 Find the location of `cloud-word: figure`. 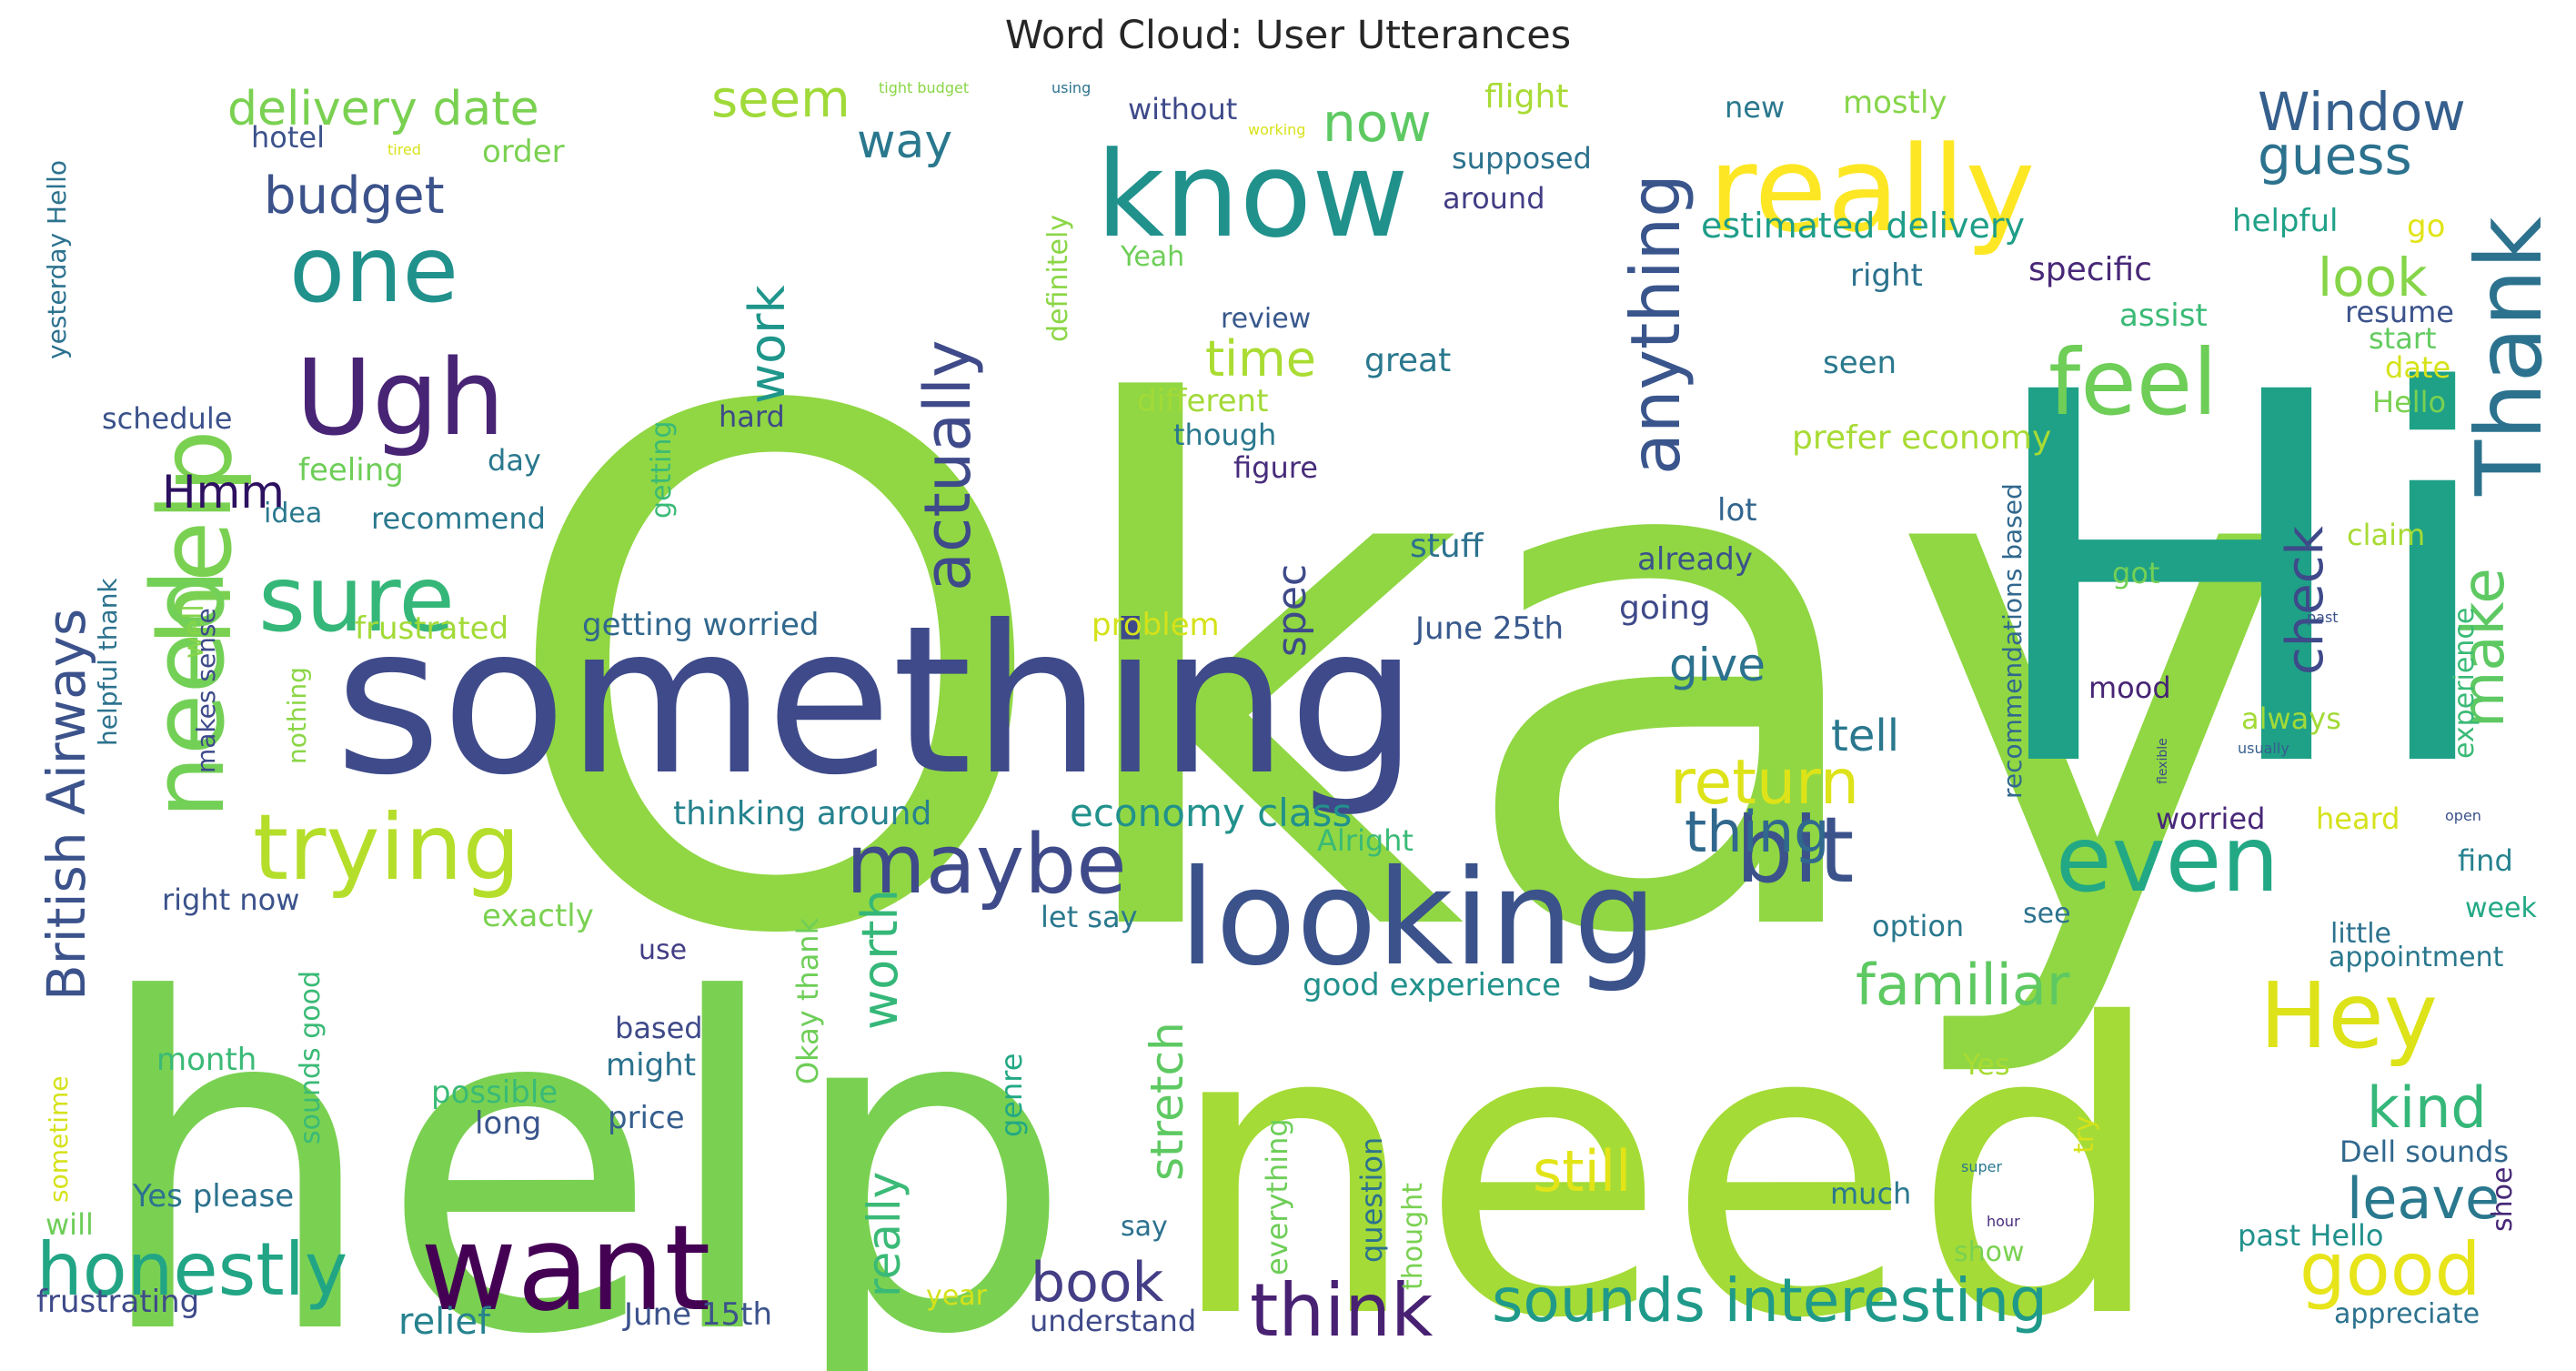

cloud-word: figure is located at coordinates (1275, 468).